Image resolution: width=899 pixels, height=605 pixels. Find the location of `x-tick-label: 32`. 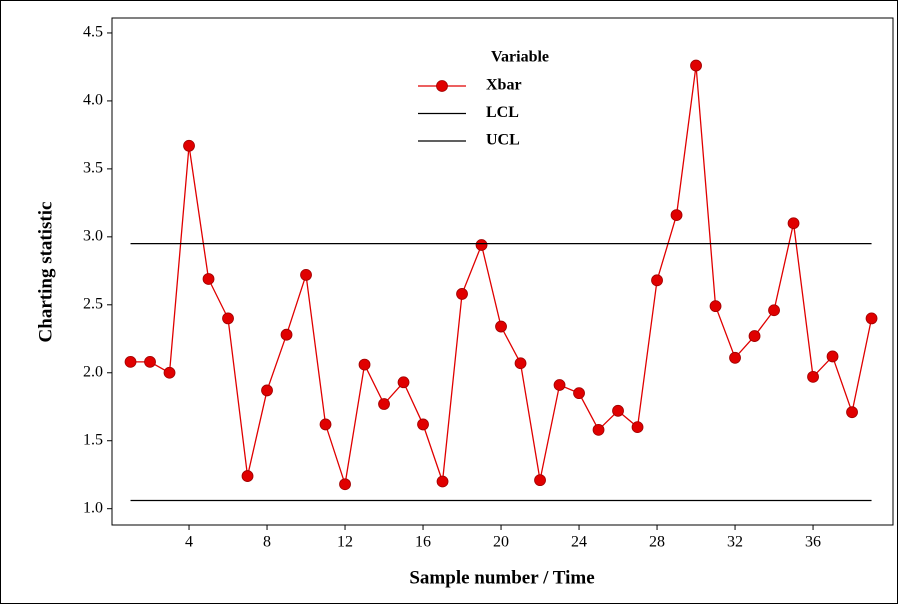

x-tick-label: 32 is located at coordinates (735, 542).